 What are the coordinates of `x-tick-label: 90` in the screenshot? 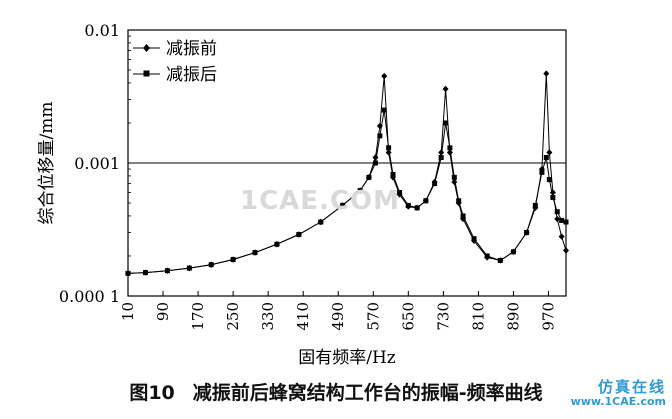 It's located at (163, 311).